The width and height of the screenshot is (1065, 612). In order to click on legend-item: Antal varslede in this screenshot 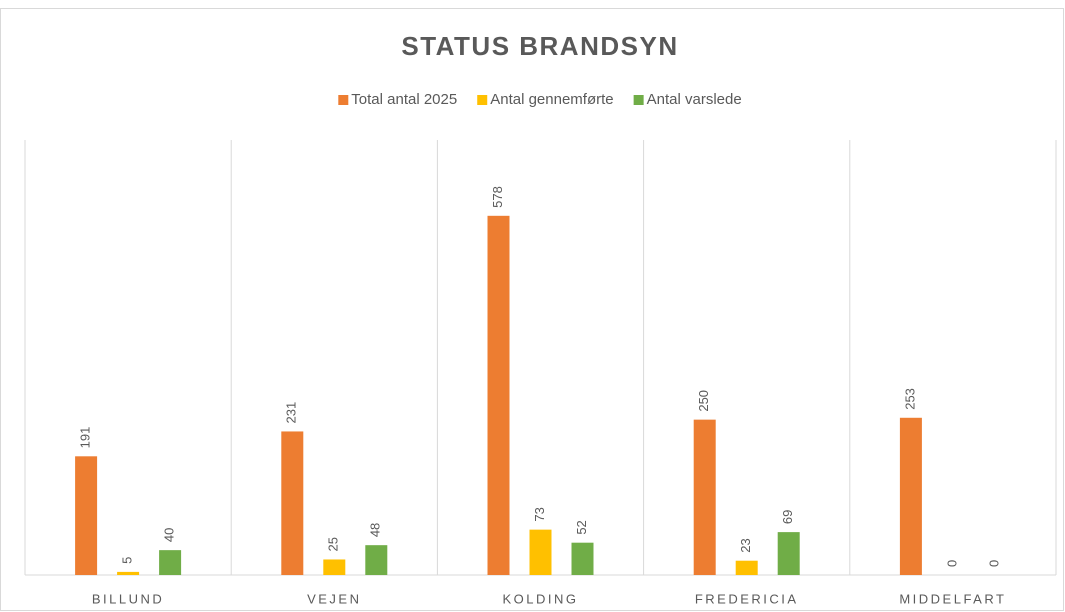, I will do `click(687, 99)`.